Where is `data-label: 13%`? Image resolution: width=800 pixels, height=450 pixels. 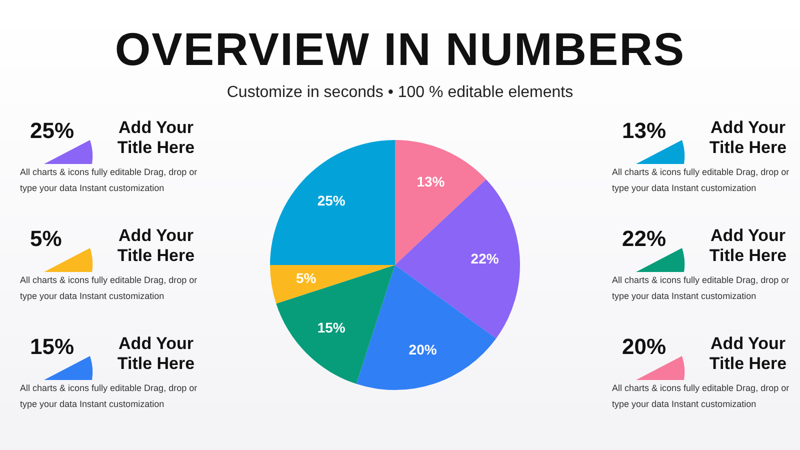 data-label: 13% is located at coordinates (431, 181).